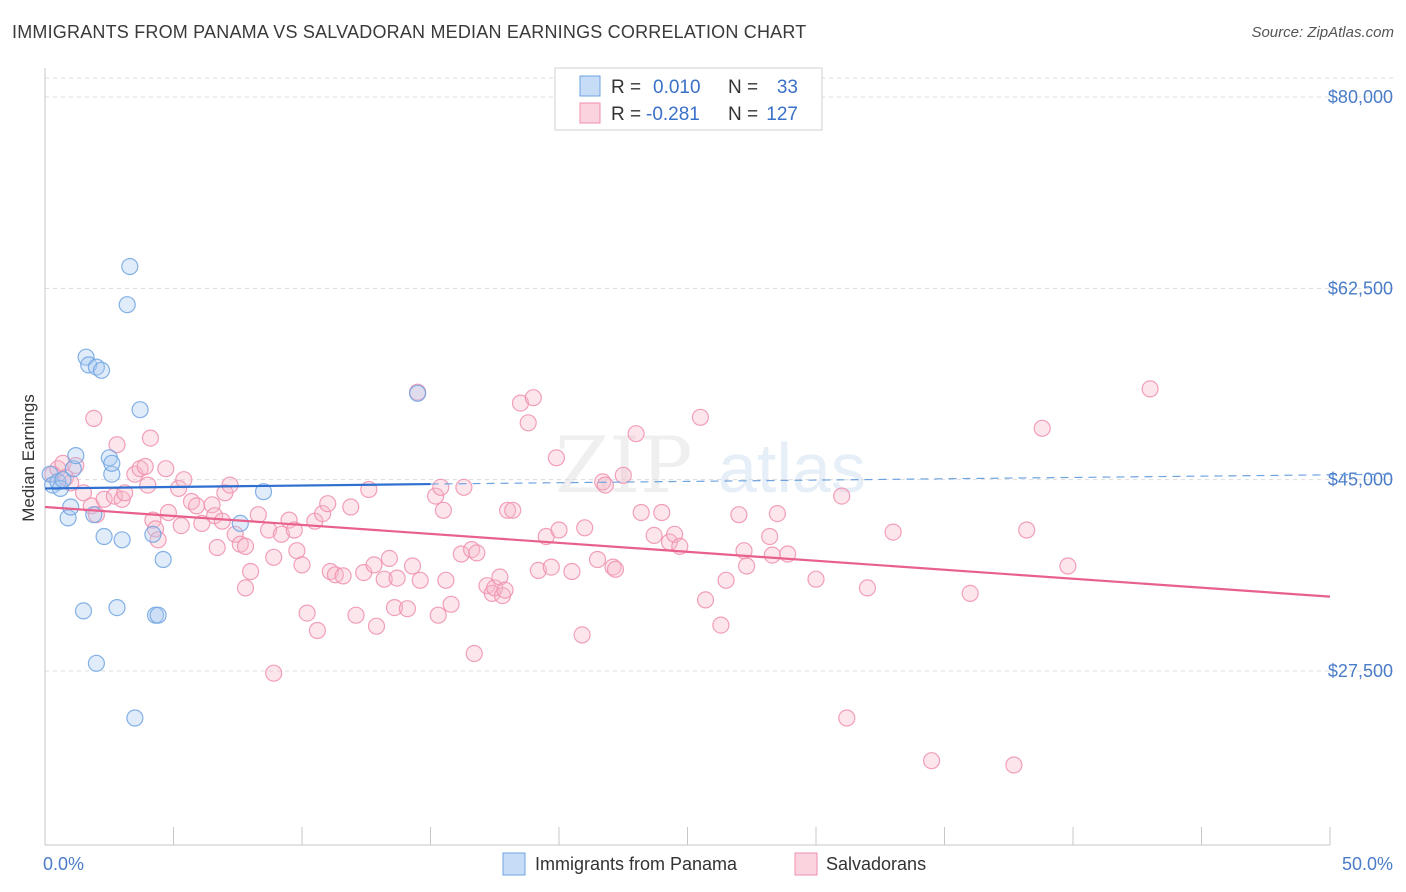 The width and height of the screenshot is (1406, 892). Describe the element at coordinates (590, 86) in the screenshot. I see `legend-swatch-panama` at that location.